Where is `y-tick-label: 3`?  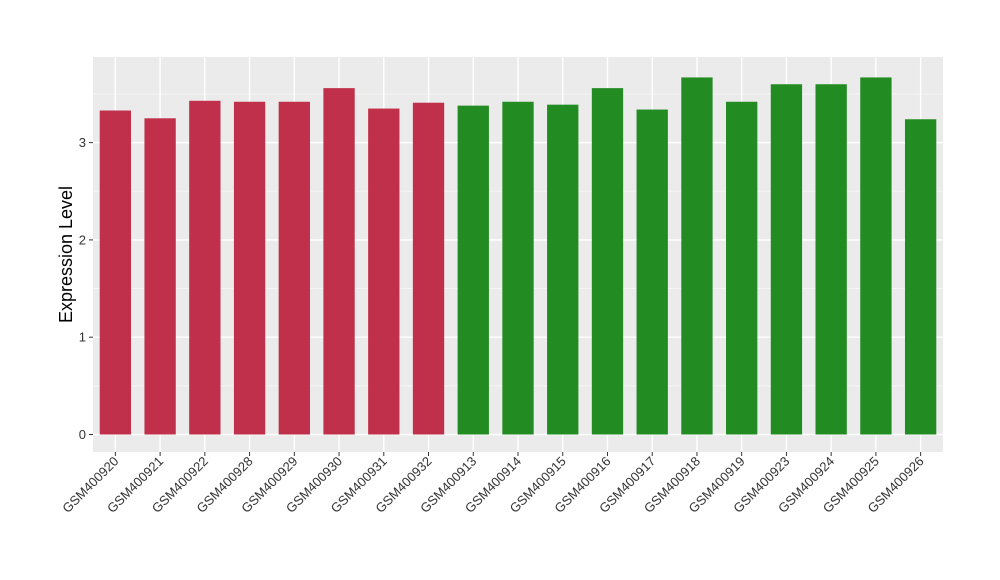 y-tick-label: 3 is located at coordinates (82, 142).